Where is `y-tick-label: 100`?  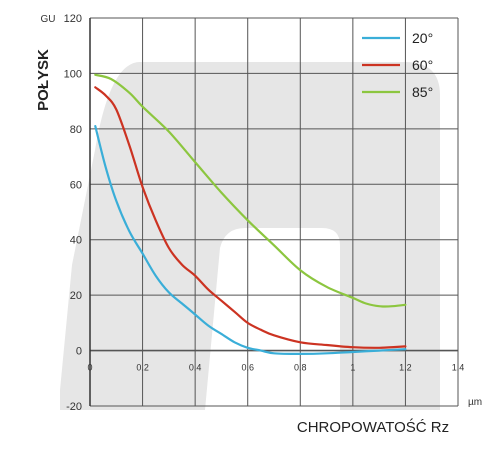 y-tick-label: 100 is located at coordinates (73, 74).